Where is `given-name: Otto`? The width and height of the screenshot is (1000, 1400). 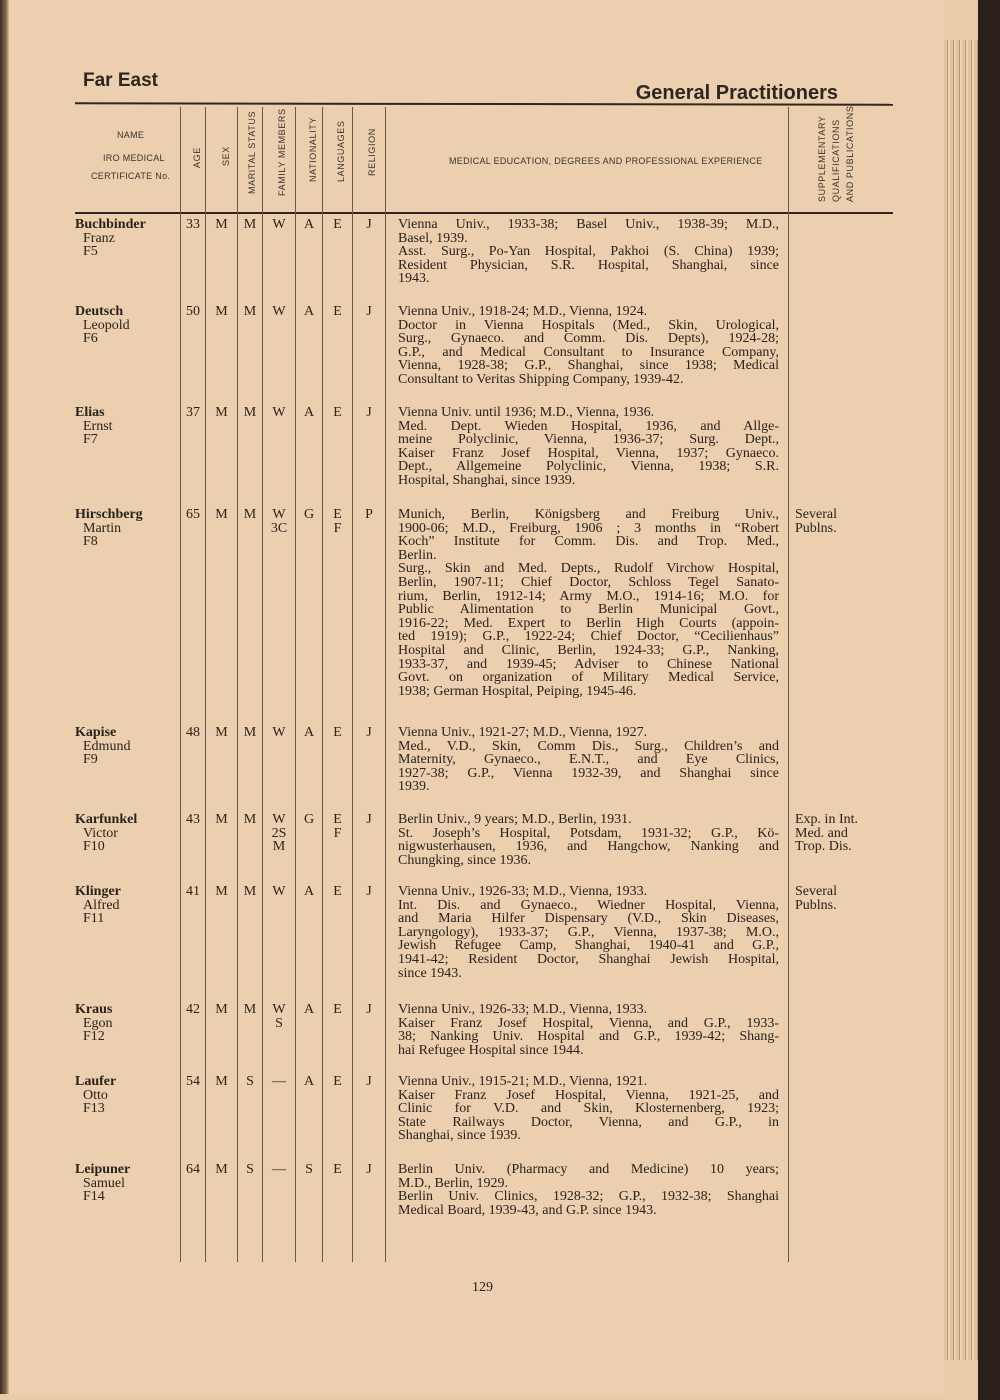 given-name: Otto is located at coordinates (95, 1095).